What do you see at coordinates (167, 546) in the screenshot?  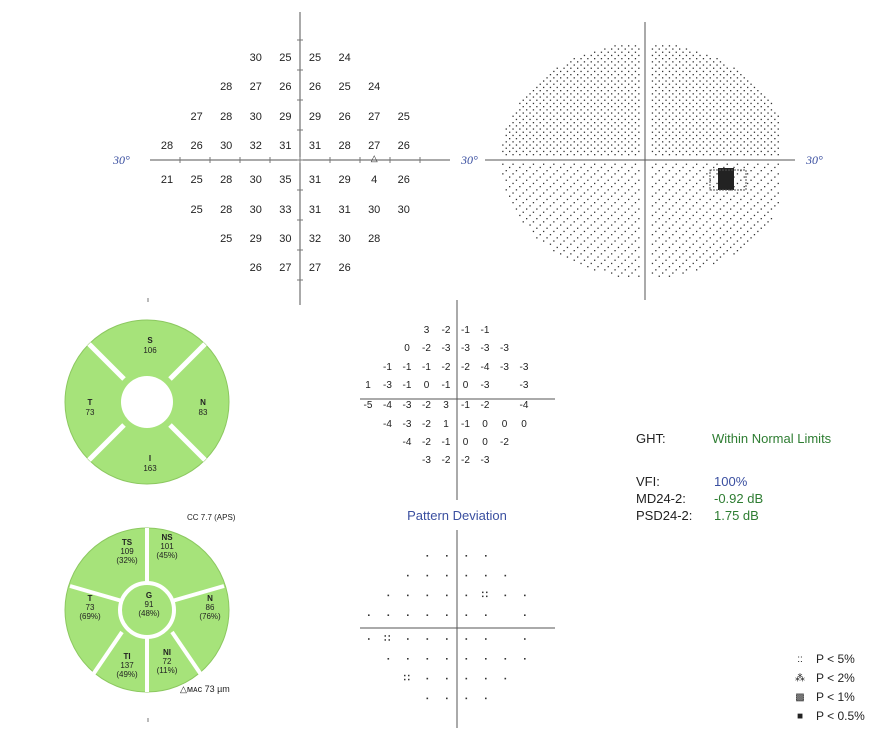 I see `oct-ns: NS 101 (45%)` at bounding box center [167, 546].